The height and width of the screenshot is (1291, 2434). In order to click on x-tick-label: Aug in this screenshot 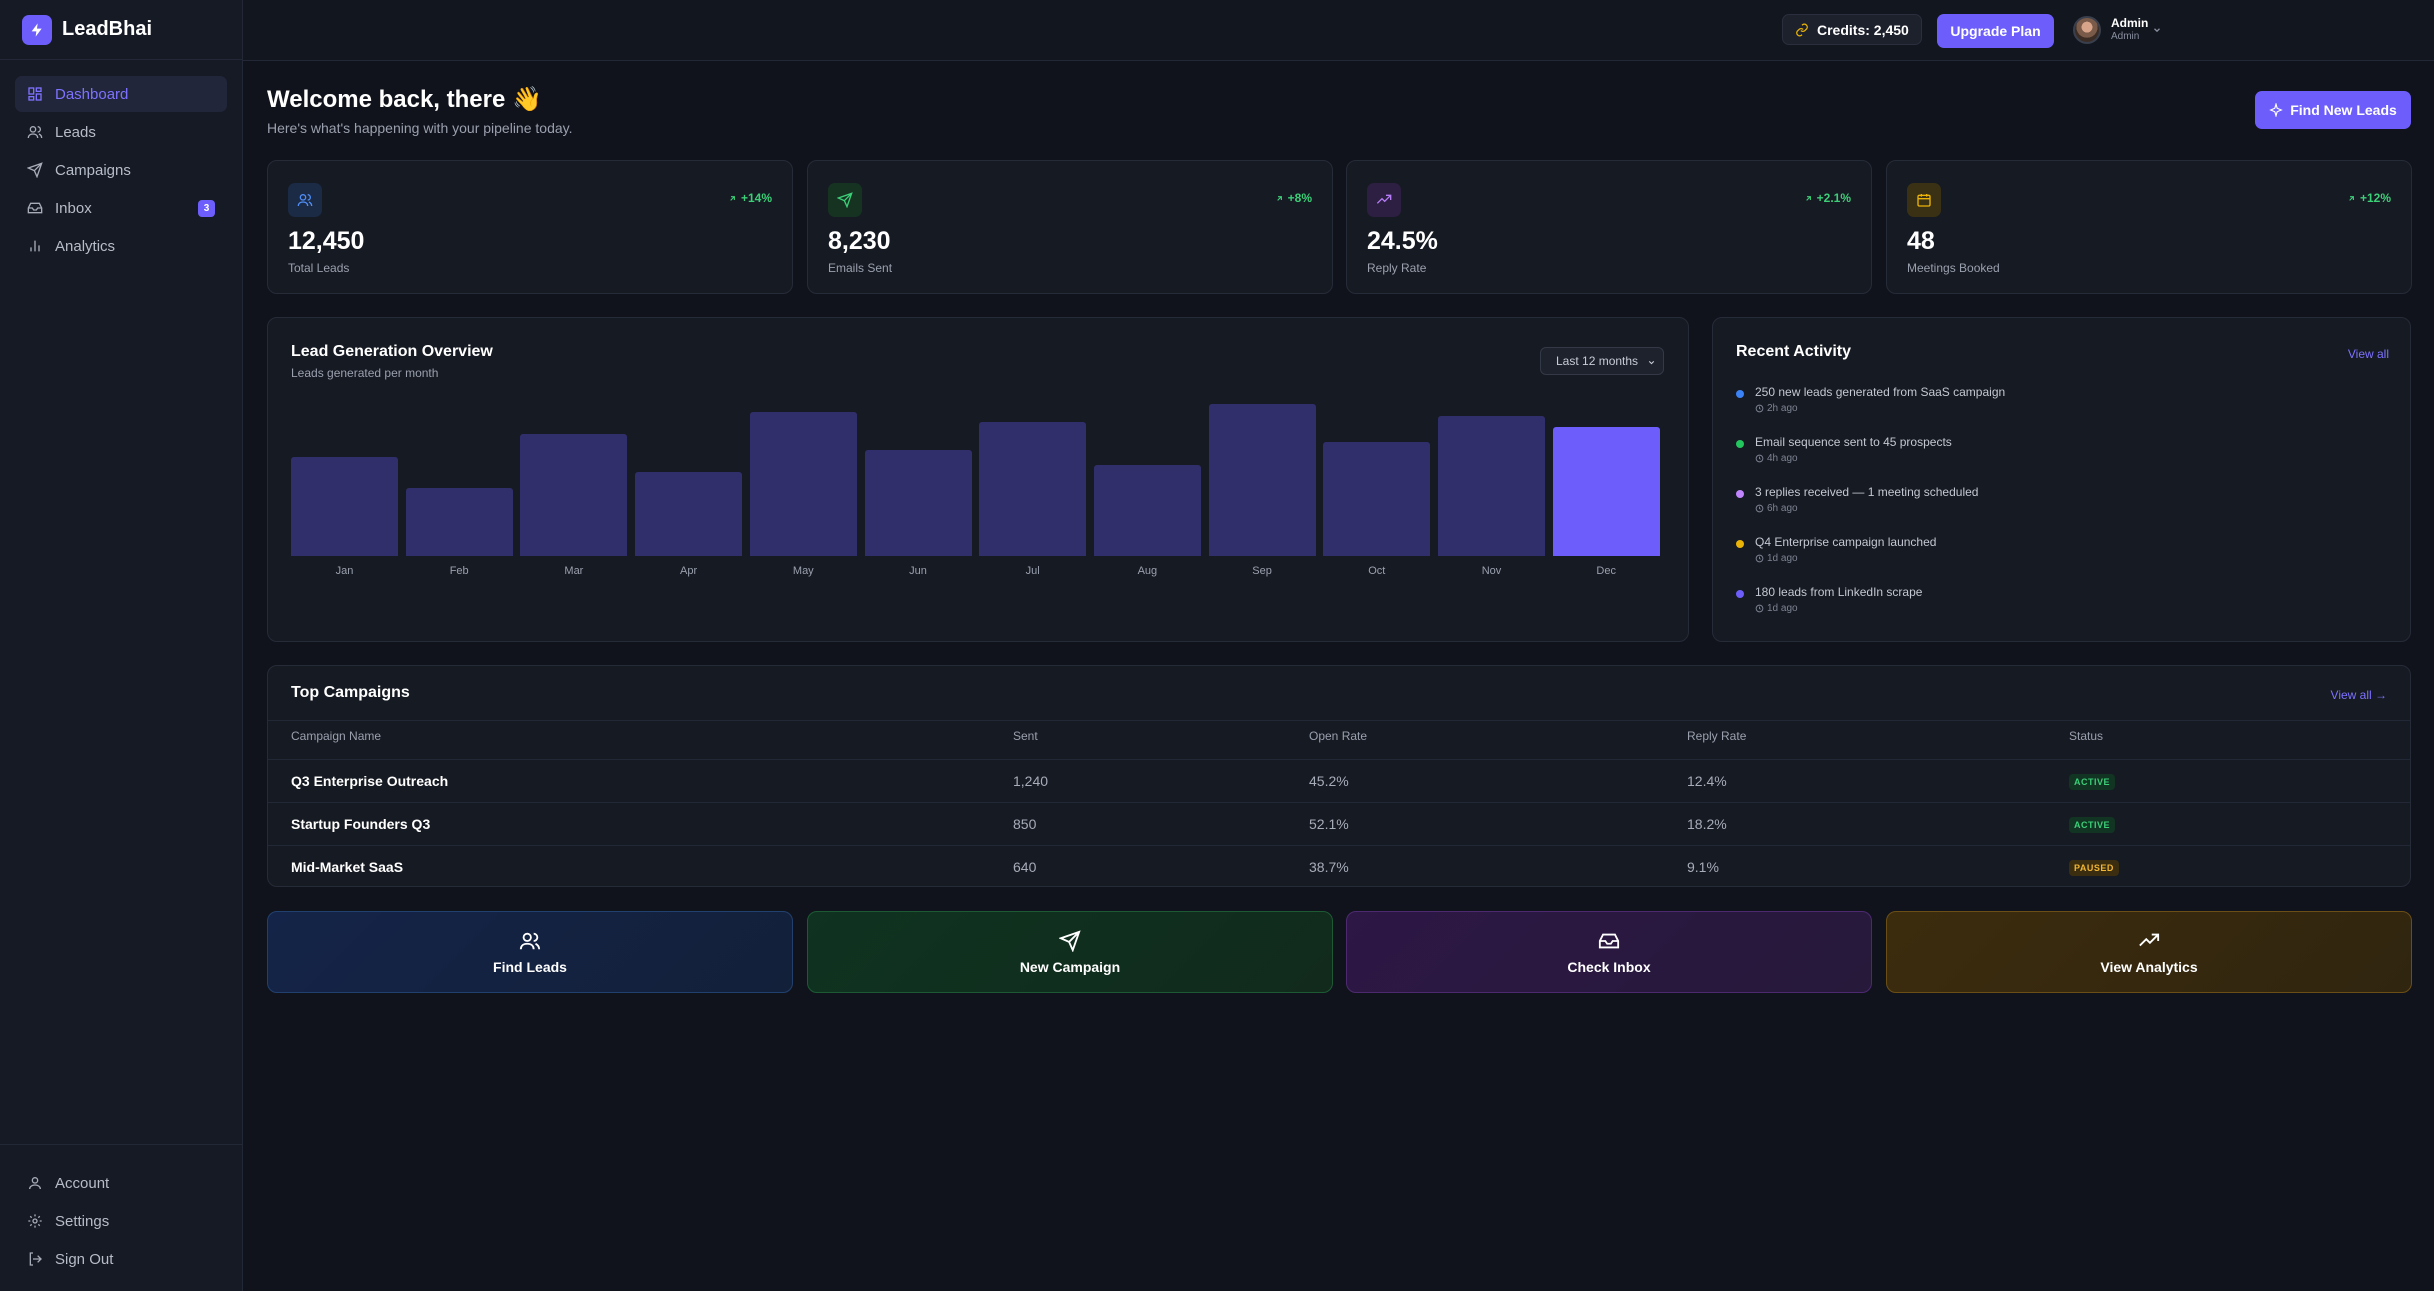, I will do `click(1147, 571)`.